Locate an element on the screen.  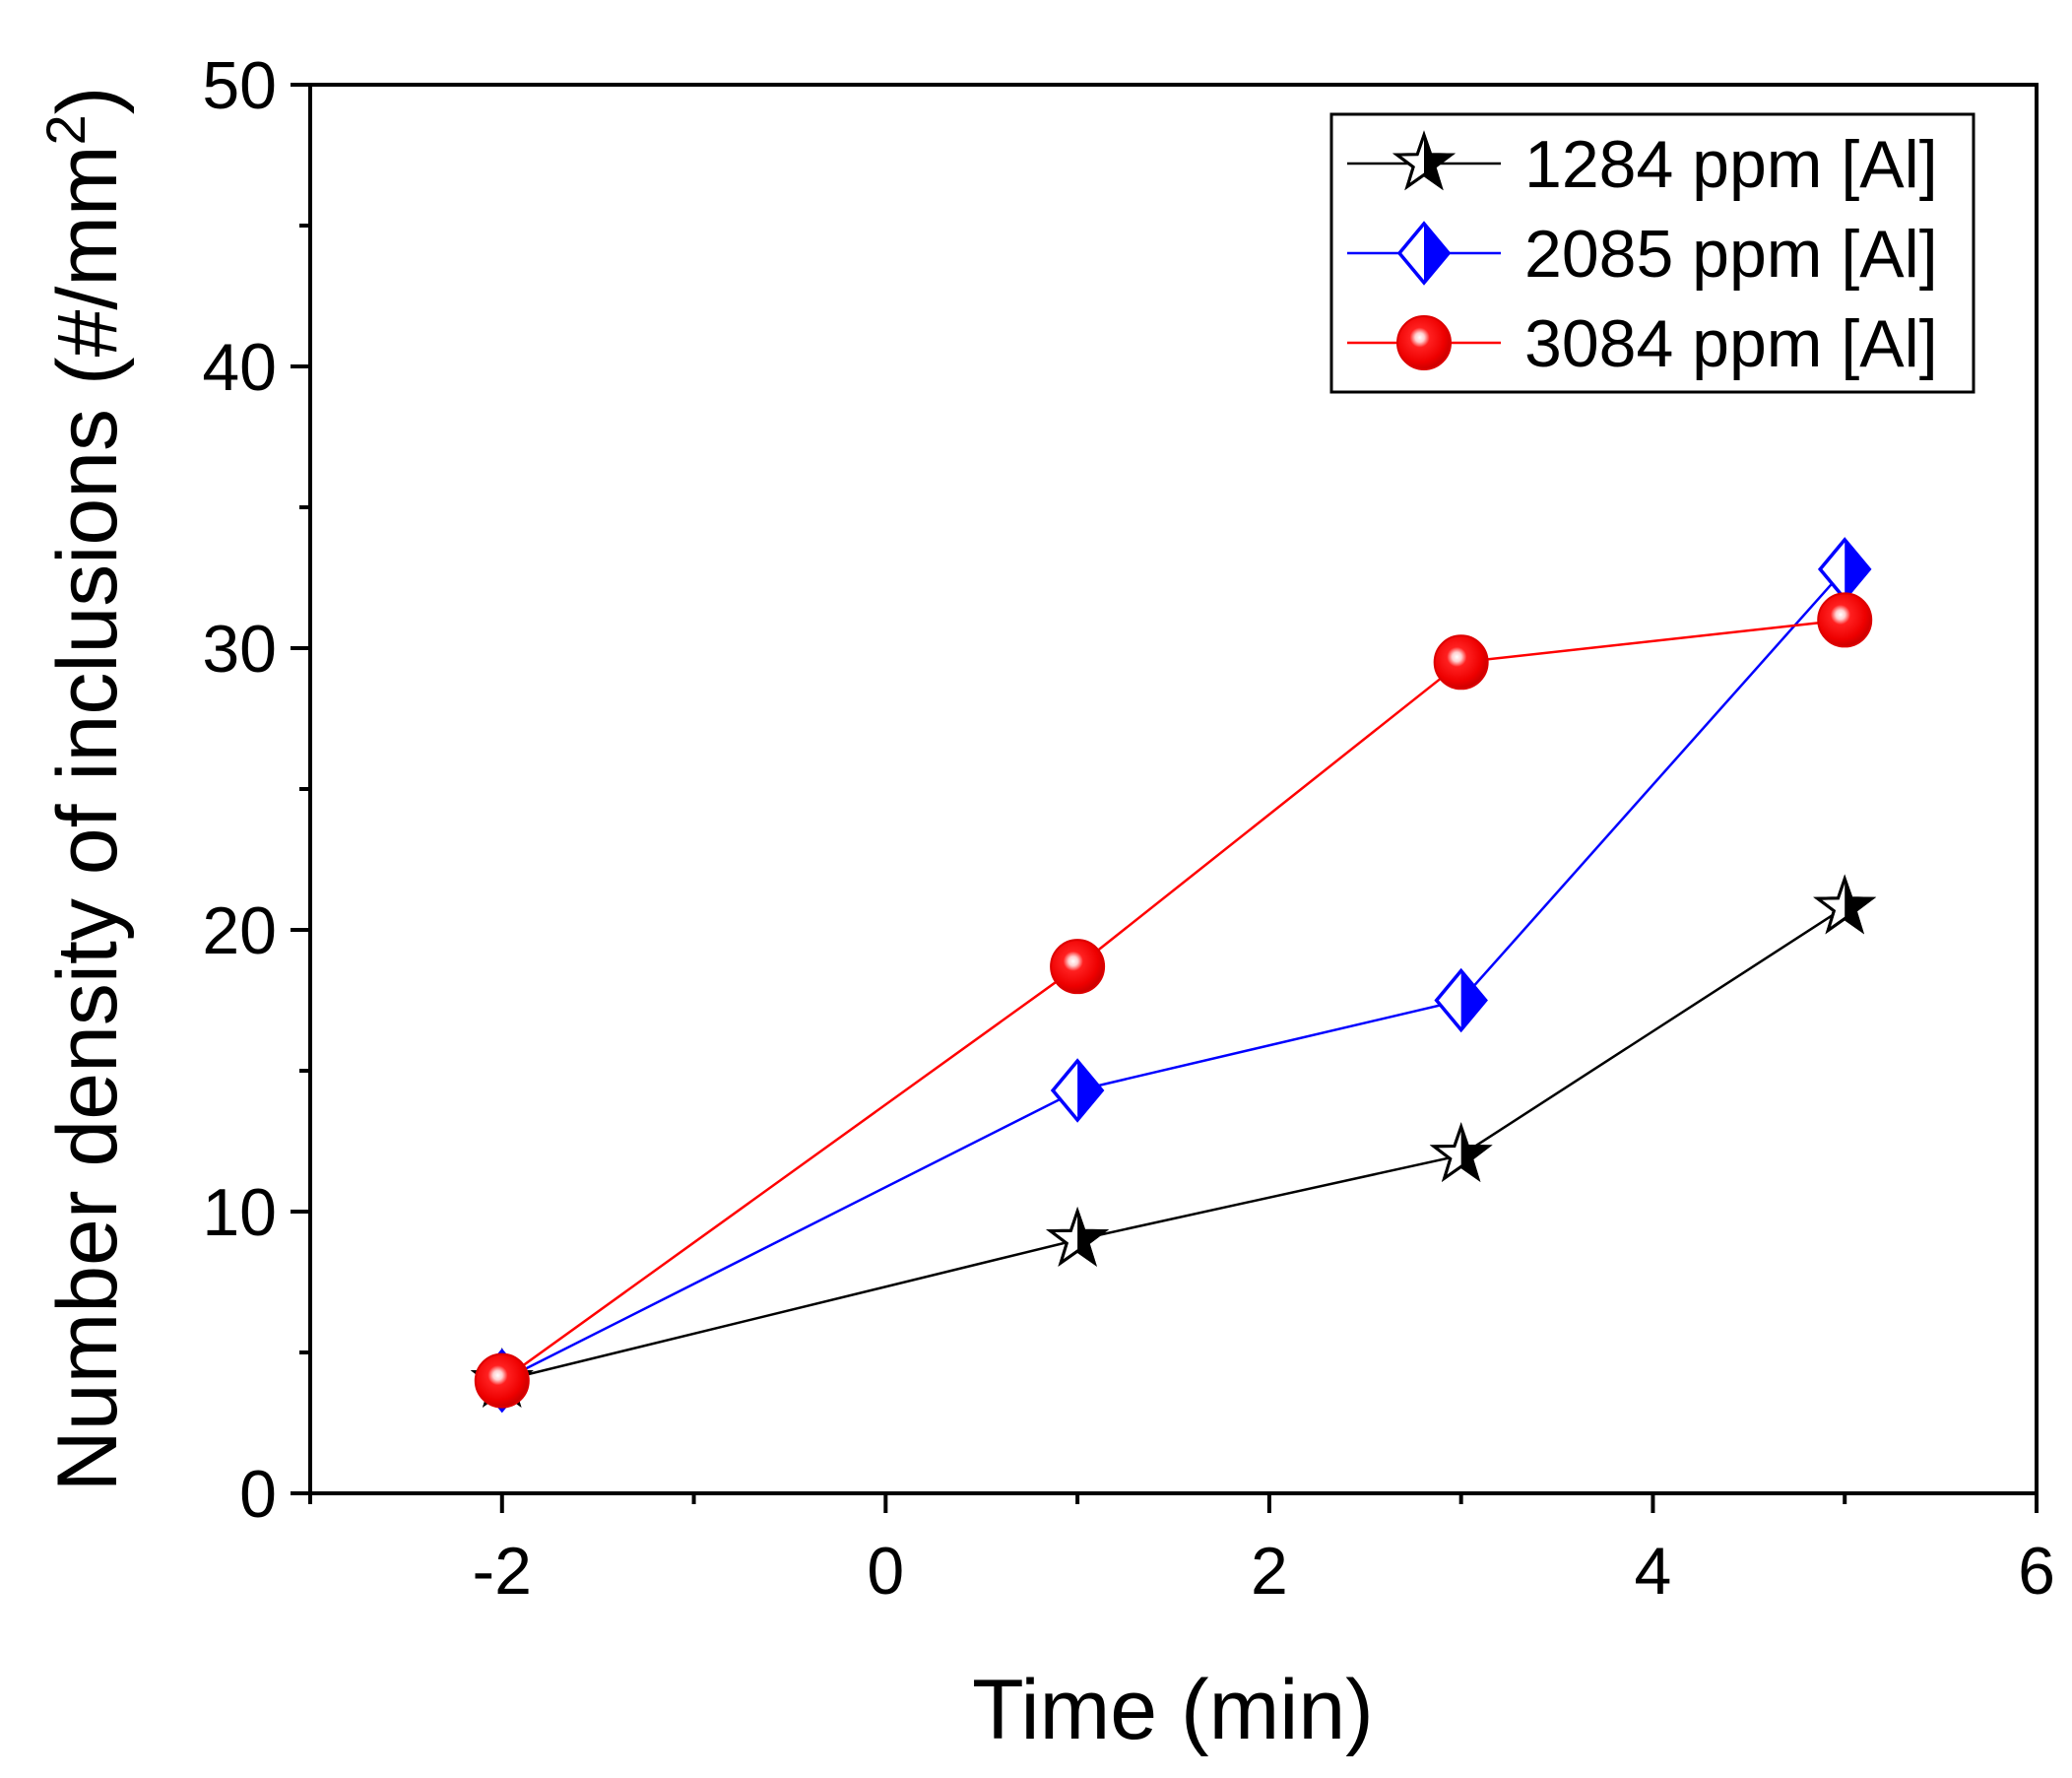
x-tick-label: -2 is located at coordinates (502, 1571).